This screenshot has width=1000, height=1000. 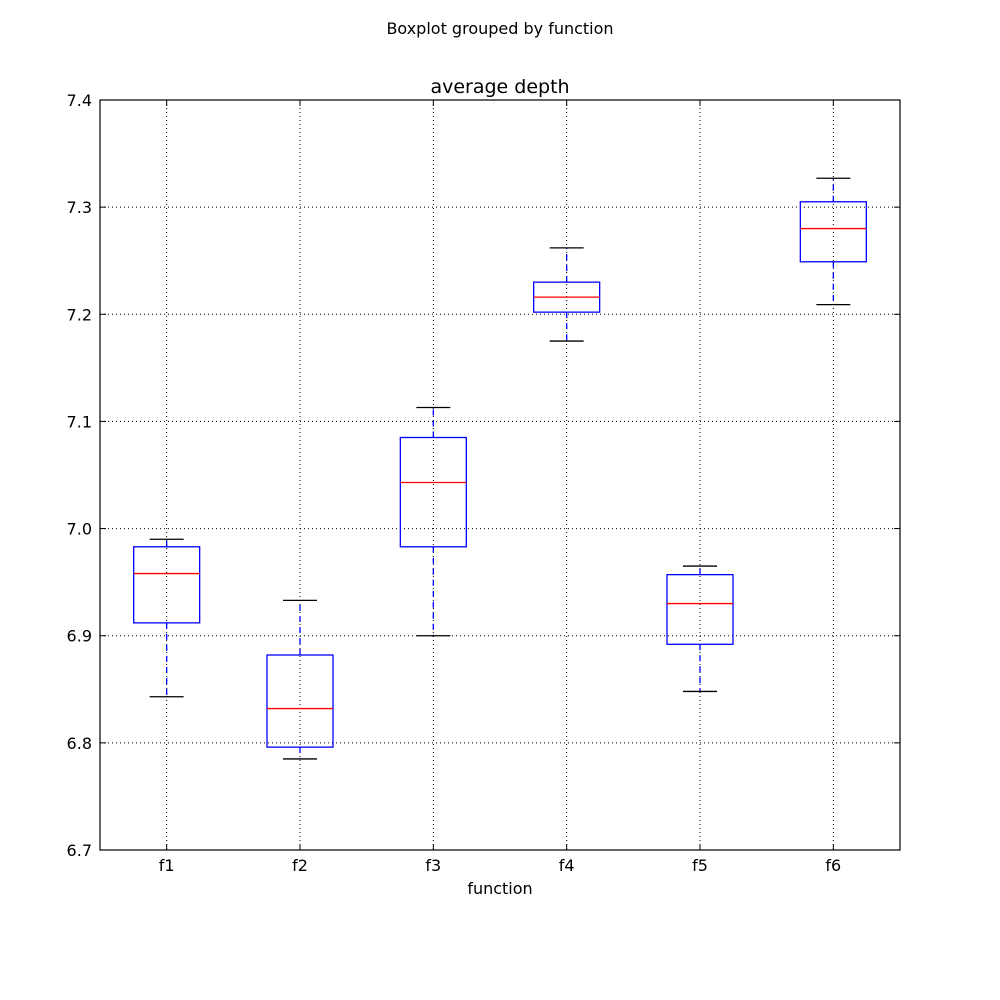 What do you see at coordinates (79, 743) in the screenshot?
I see `y-tick-label: 6.8` at bounding box center [79, 743].